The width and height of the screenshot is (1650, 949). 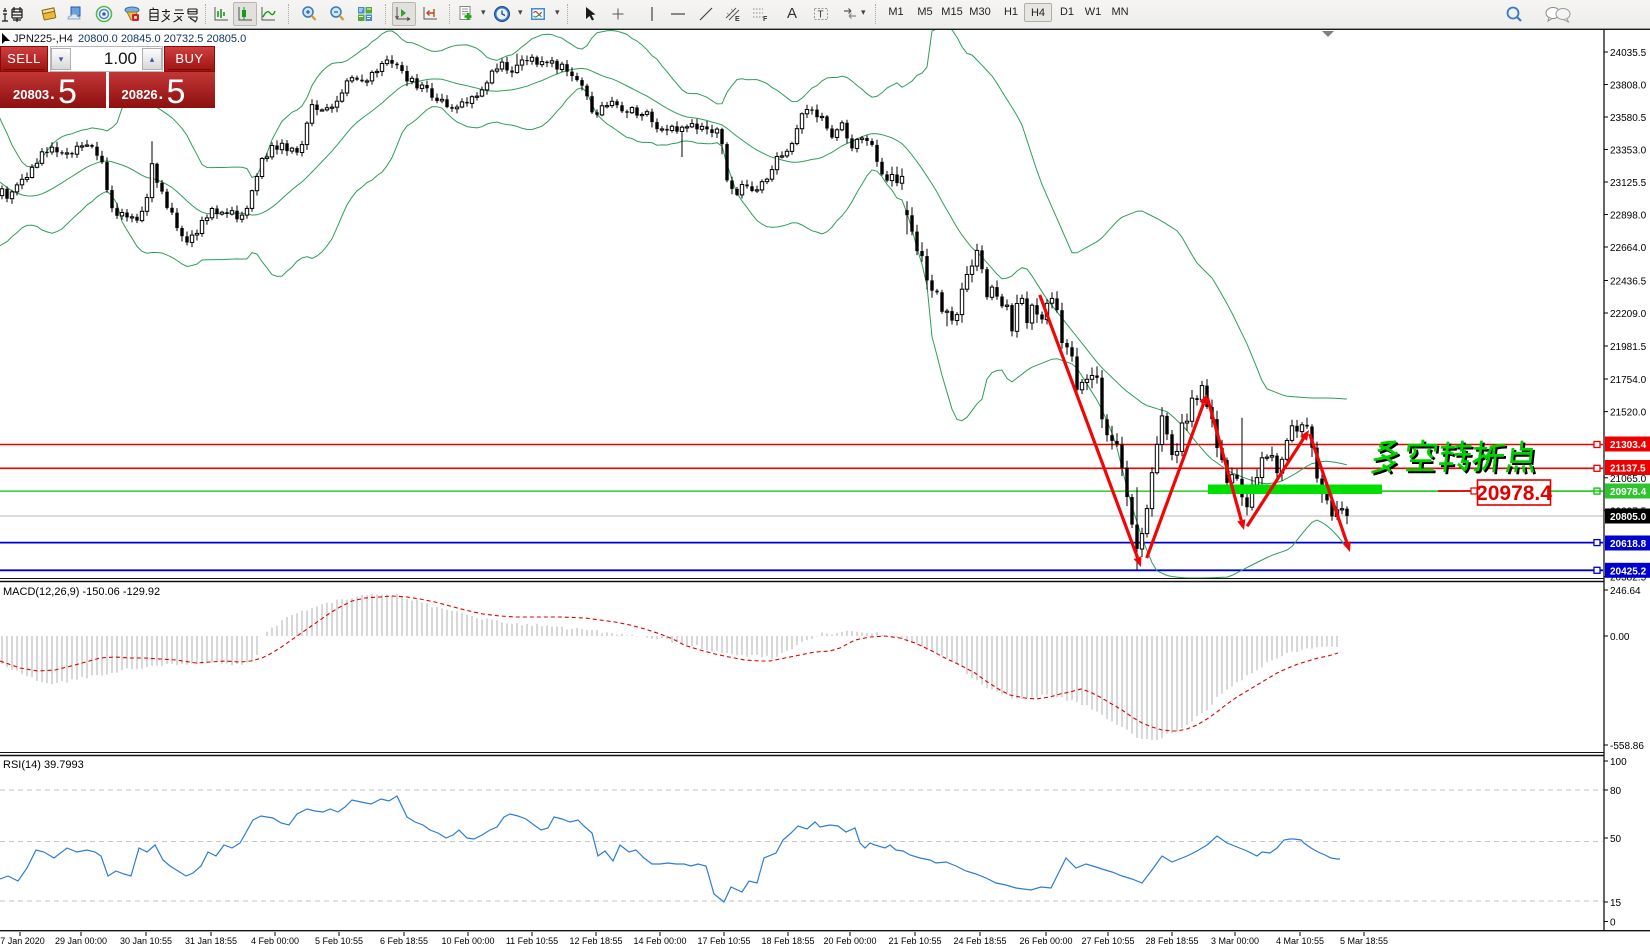 I want to click on svg-text: 23353.0, so click(x=1628, y=151).